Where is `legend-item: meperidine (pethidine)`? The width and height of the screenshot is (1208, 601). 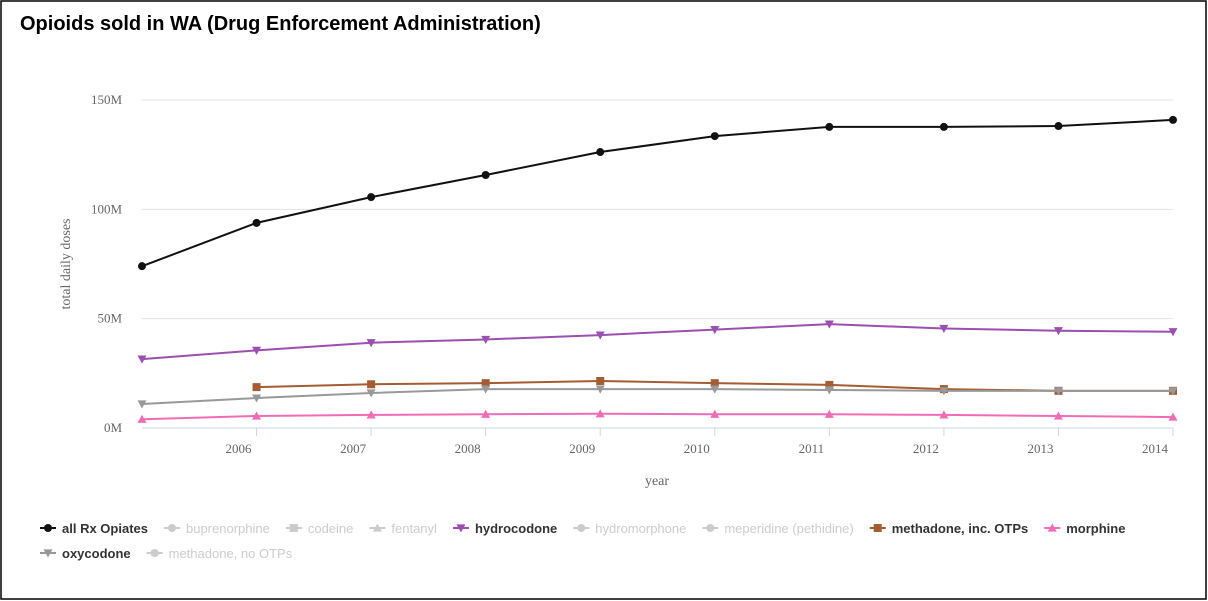
legend-item: meperidine (pethidine) is located at coordinates (778, 528).